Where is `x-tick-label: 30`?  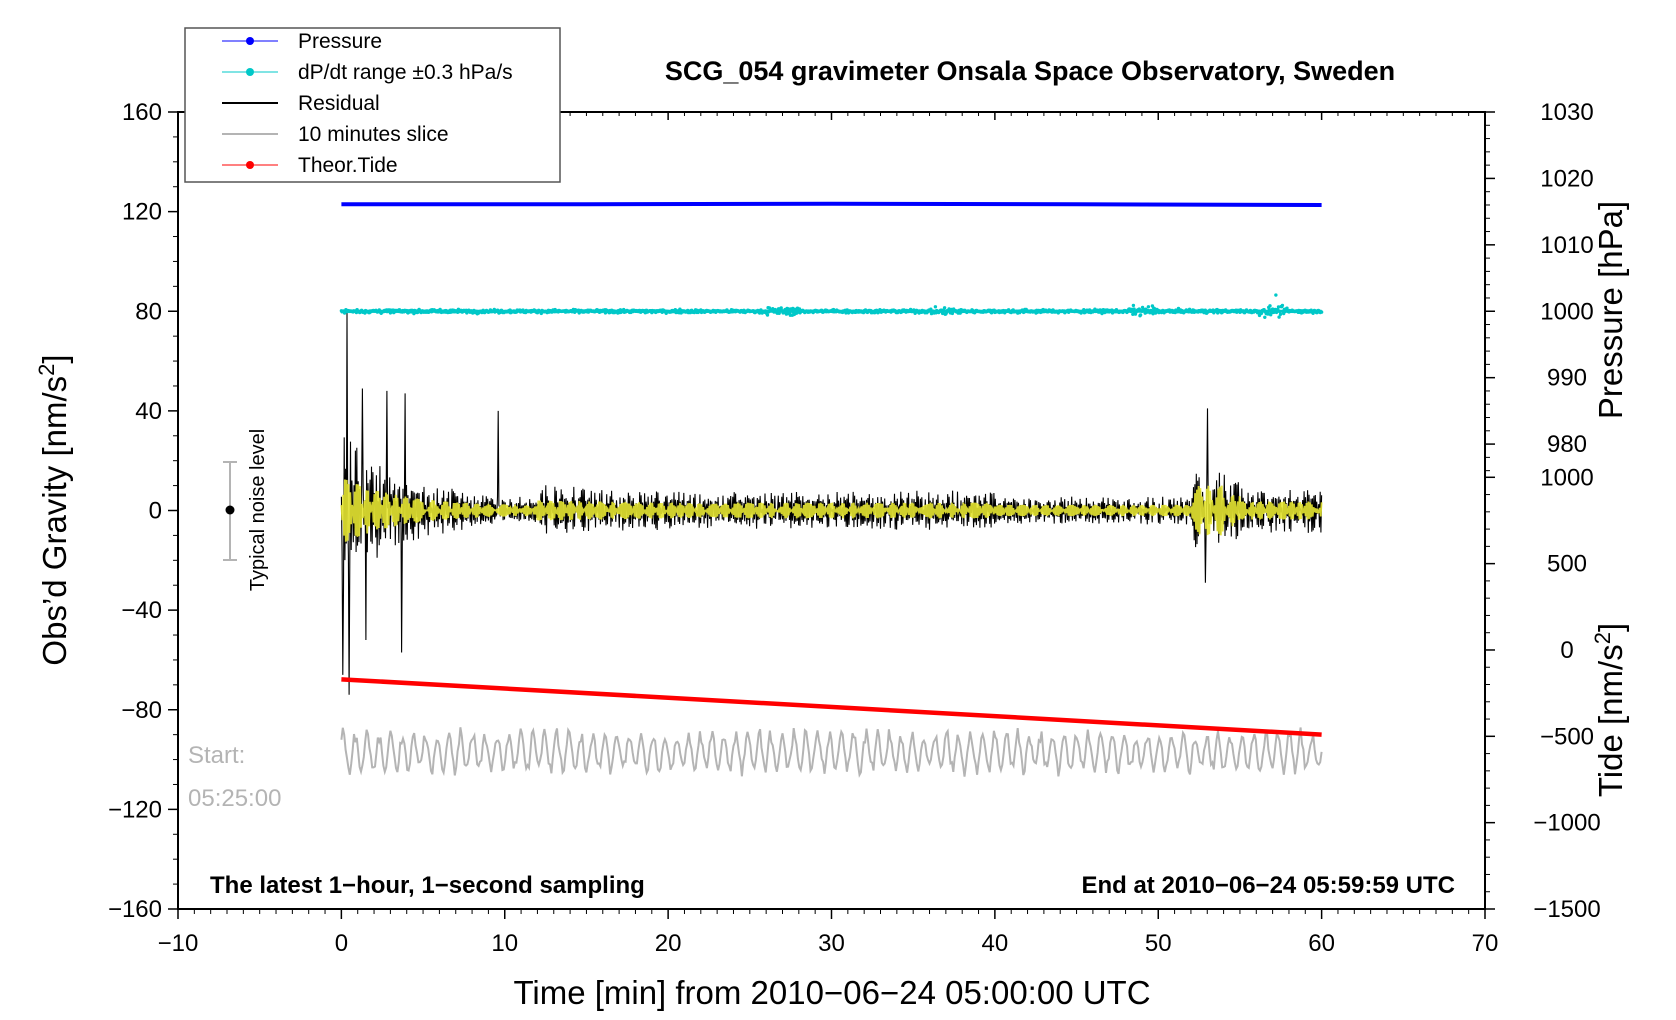 x-tick-label: 30 is located at coordinates (831, 943).